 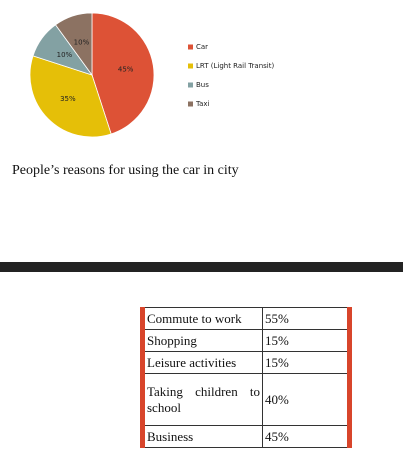 I want to click on data-label: 45%, so click(x=126, y=70).